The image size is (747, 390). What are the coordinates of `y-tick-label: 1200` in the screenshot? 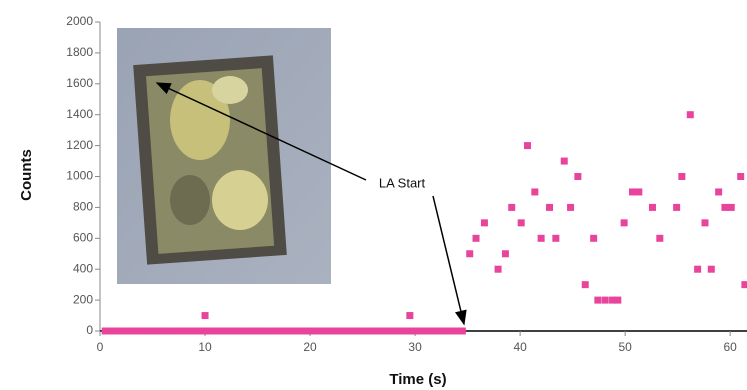 It's located at (79, 145).